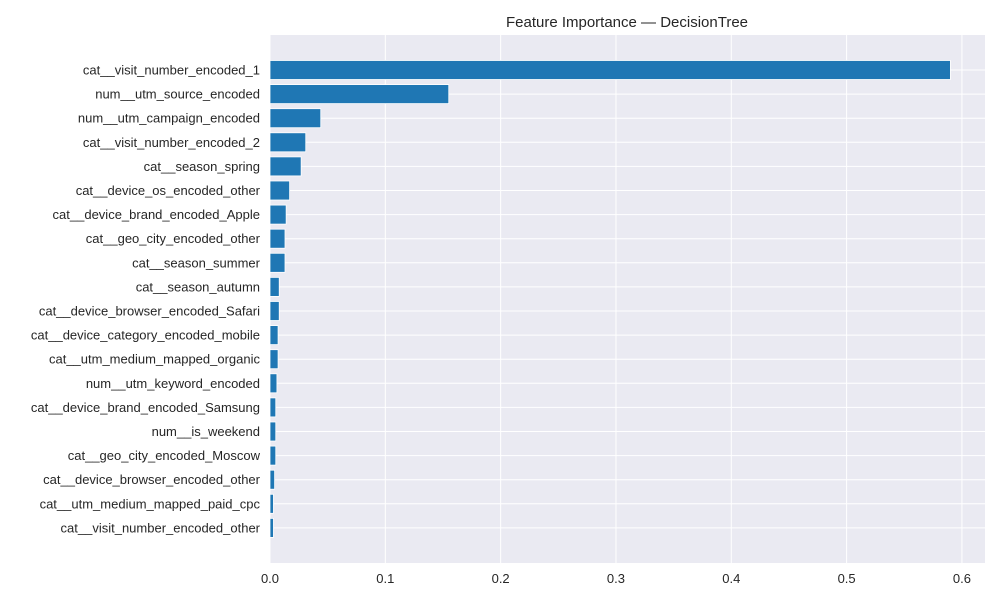  Describe the element at coordinates (149, 311) in the screenshot. I see `category-label: cat__device_browser_encoded_Safari` at that location.